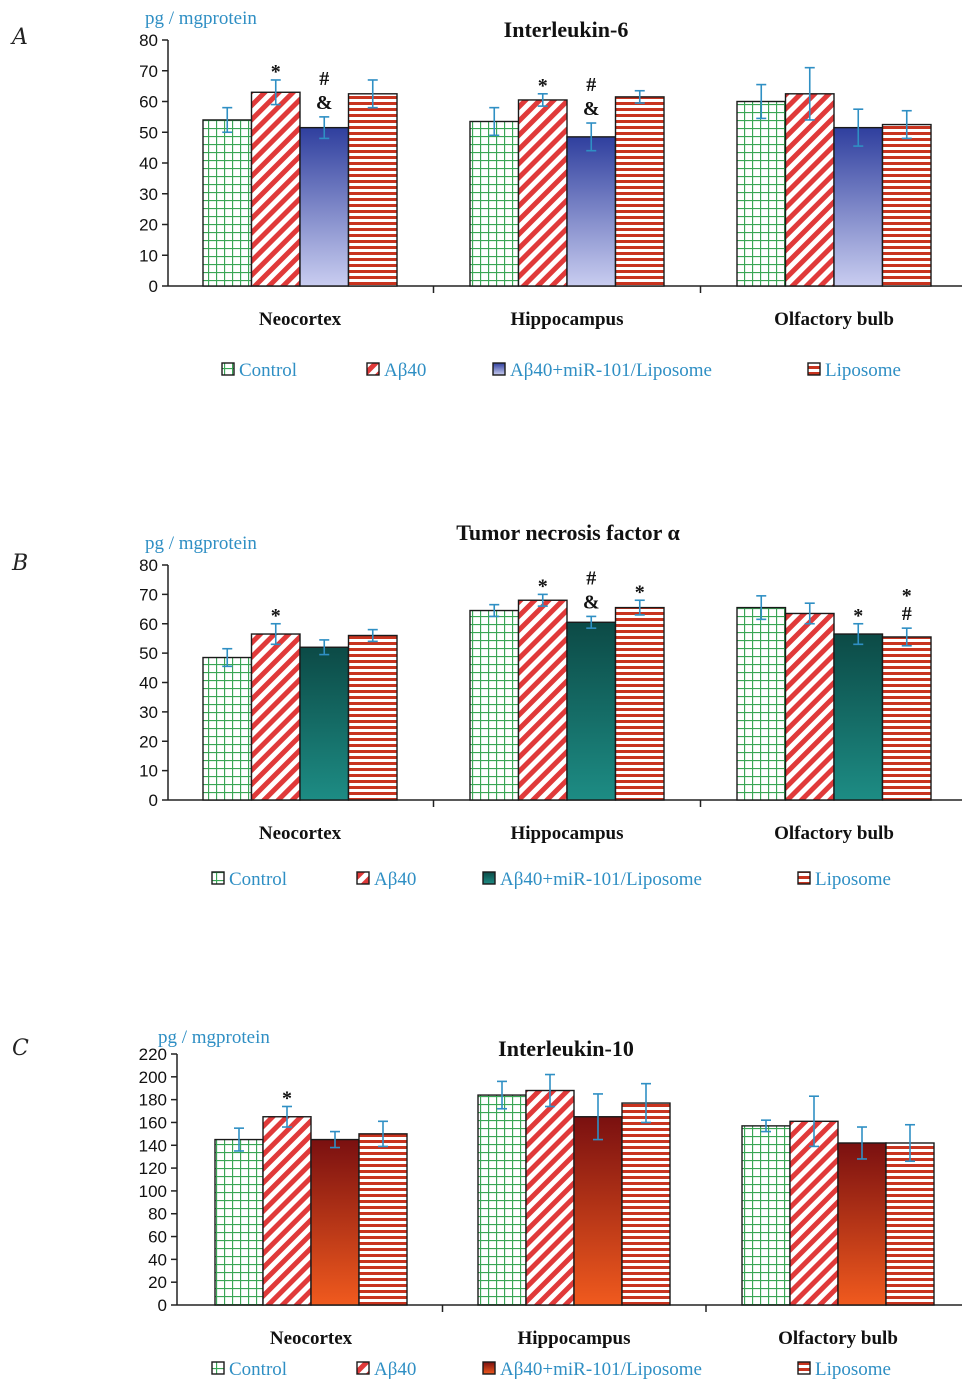 The image size is (962, 1380). Describe the element at coordinates (153, 1145) in the screenshot. I see `y-tick-label: 140` at that location.